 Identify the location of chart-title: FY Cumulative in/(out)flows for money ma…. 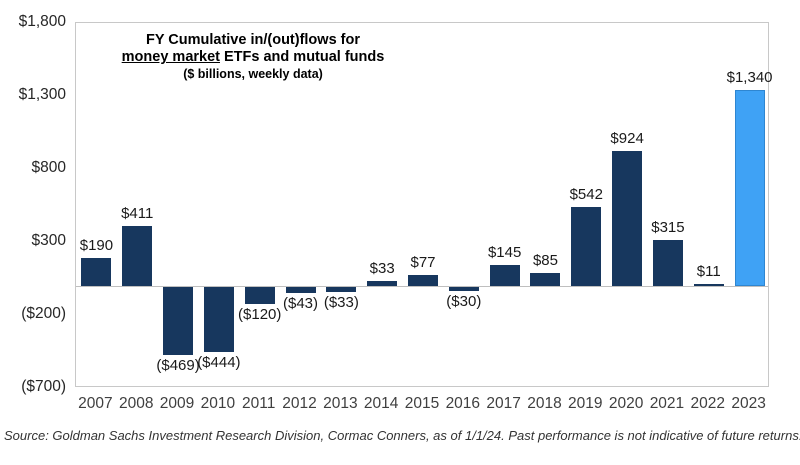
(253, 57).